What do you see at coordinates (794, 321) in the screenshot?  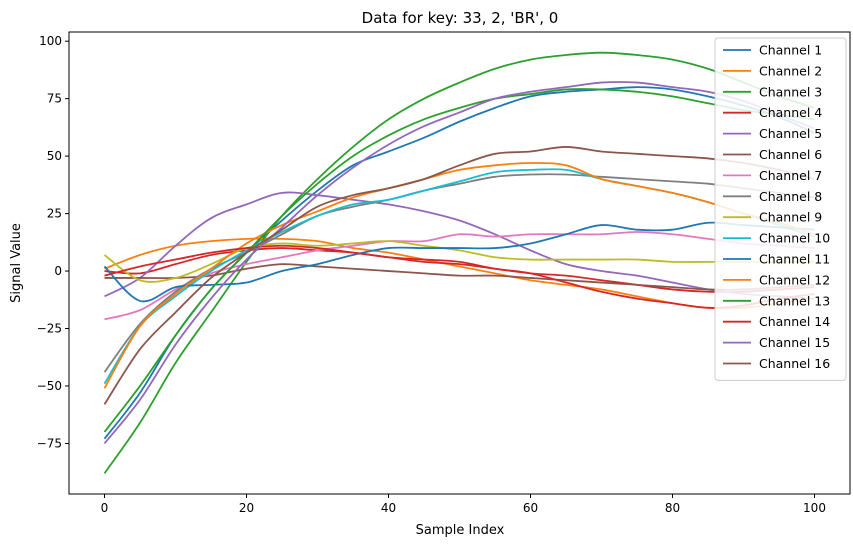 I see `legend-label-channel-14: Channel 14` at bounding box center [794, 321].